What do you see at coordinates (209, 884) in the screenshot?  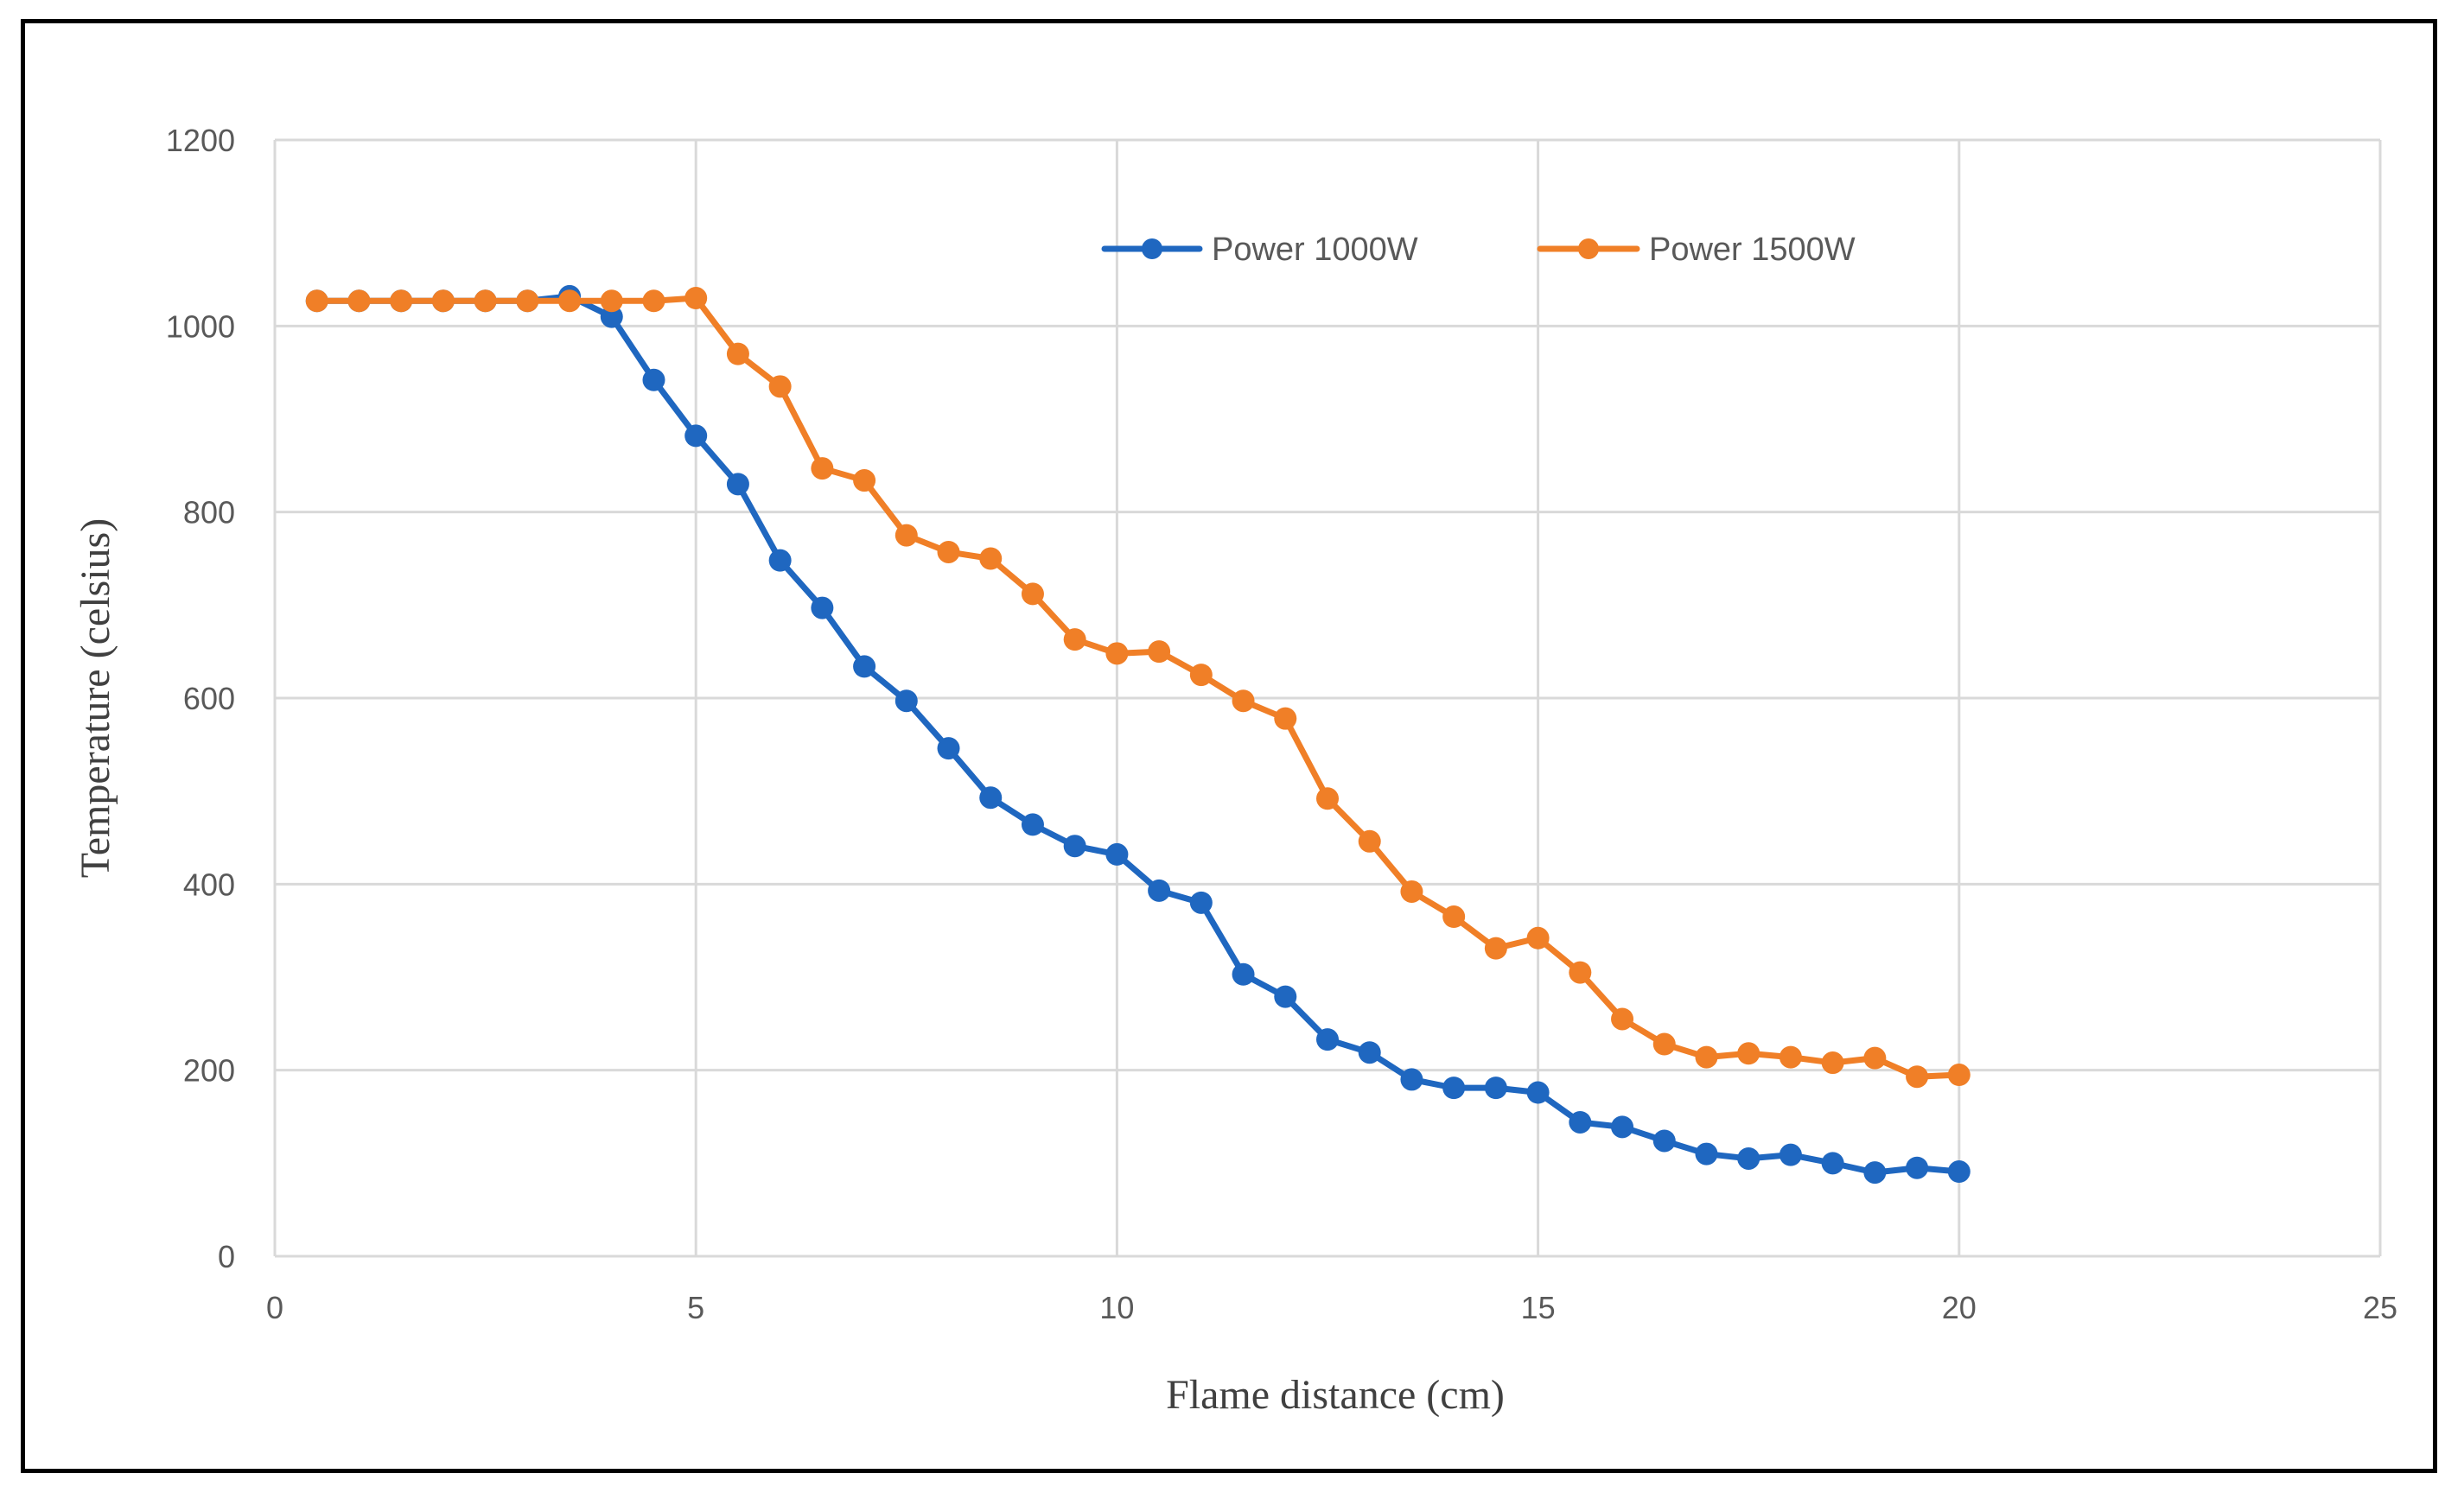 I see `y-tick-label: 400` at bounding box center [209, 884].